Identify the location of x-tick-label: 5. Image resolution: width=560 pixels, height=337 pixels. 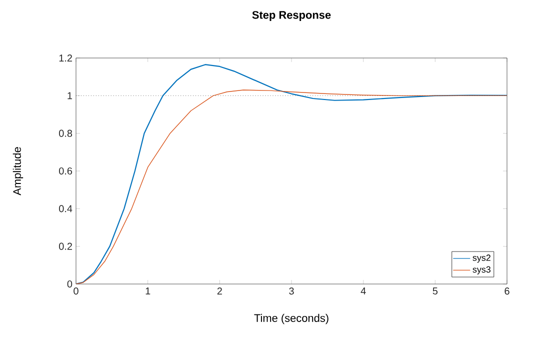
(435, 291).